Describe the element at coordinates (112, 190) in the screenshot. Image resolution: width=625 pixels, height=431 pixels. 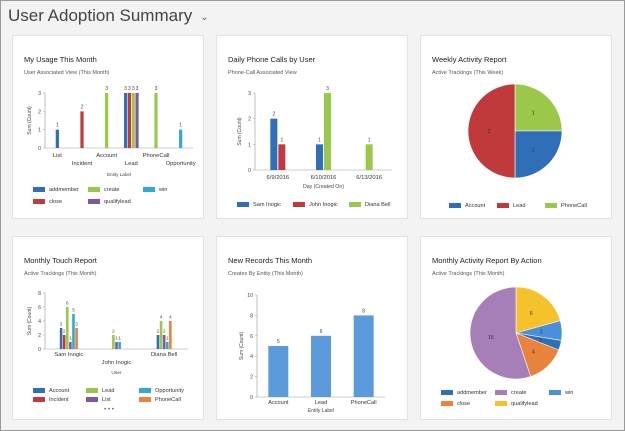
I see `legend-label: create` at that location.